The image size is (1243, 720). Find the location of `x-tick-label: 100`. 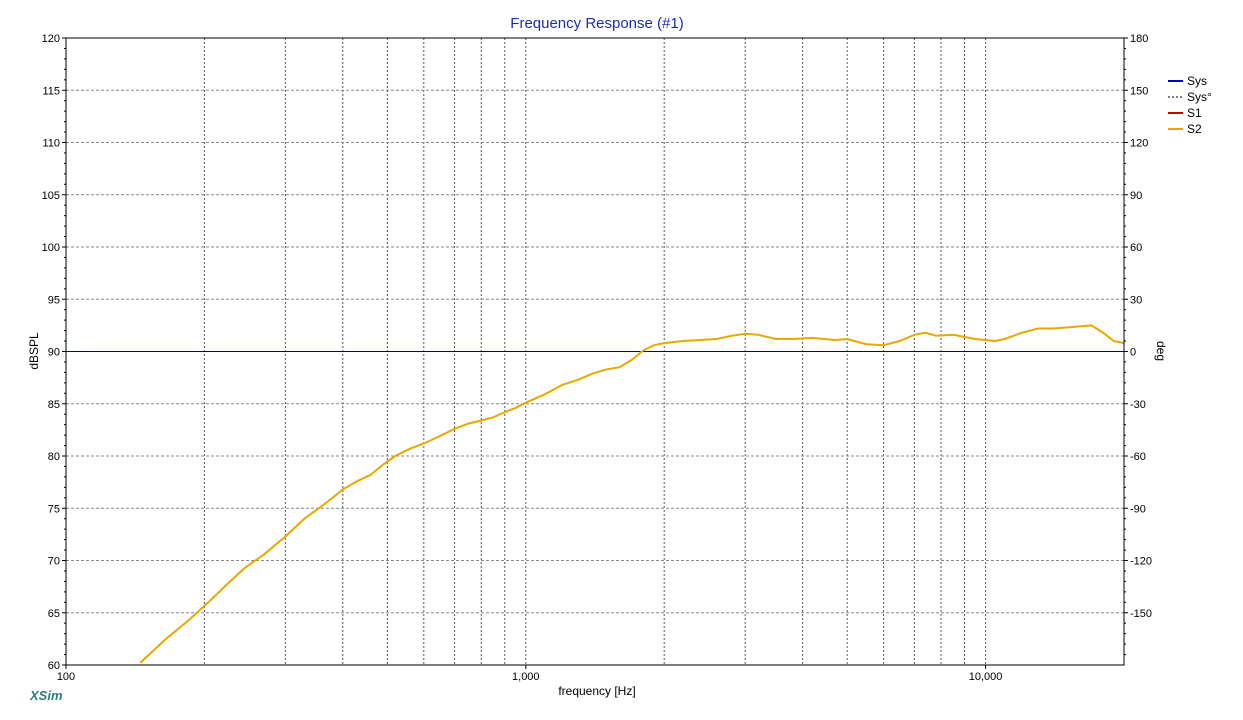

x-tick-label: 100 is located at coordinates (66, 677).